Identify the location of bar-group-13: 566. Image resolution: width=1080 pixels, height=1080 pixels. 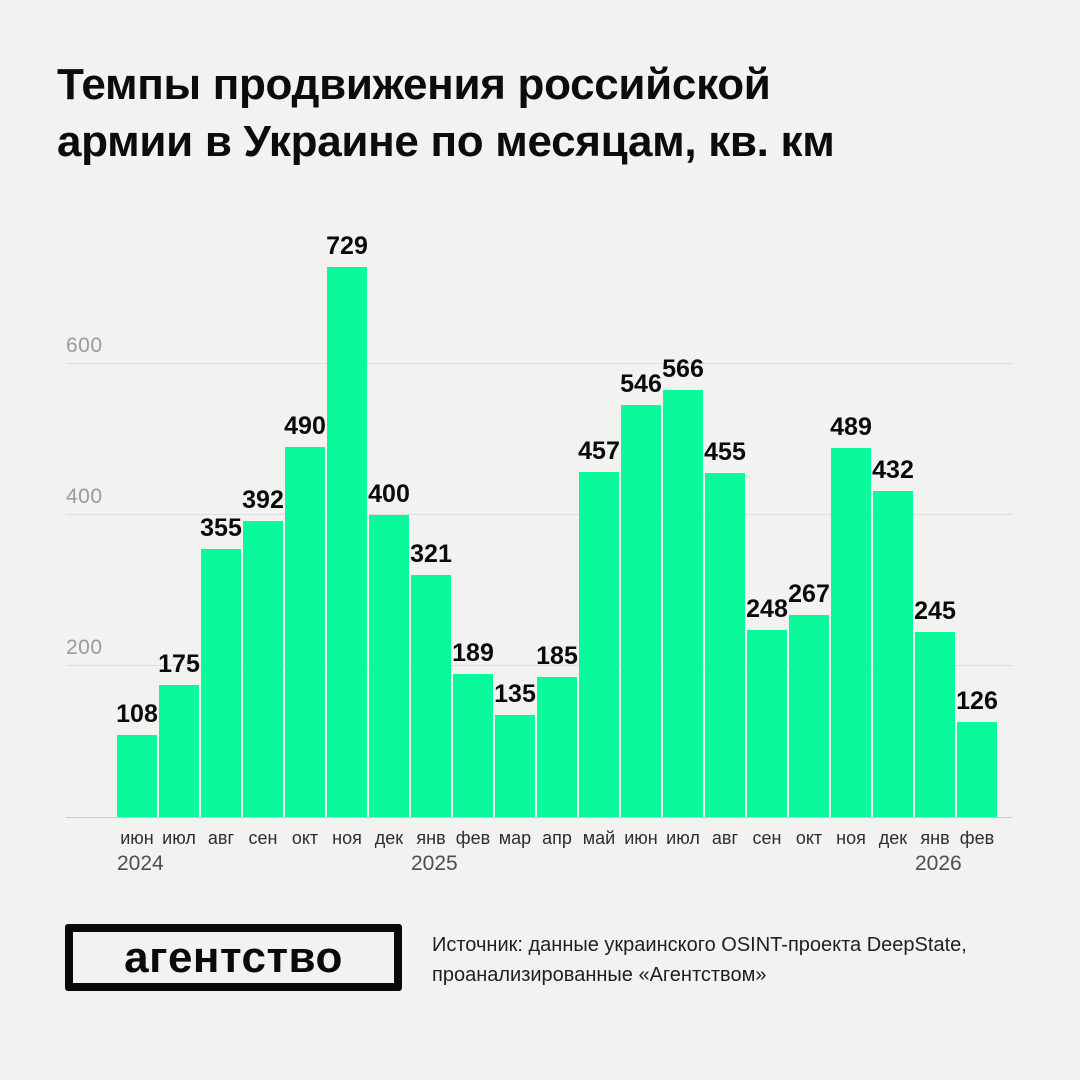
(683, 539).